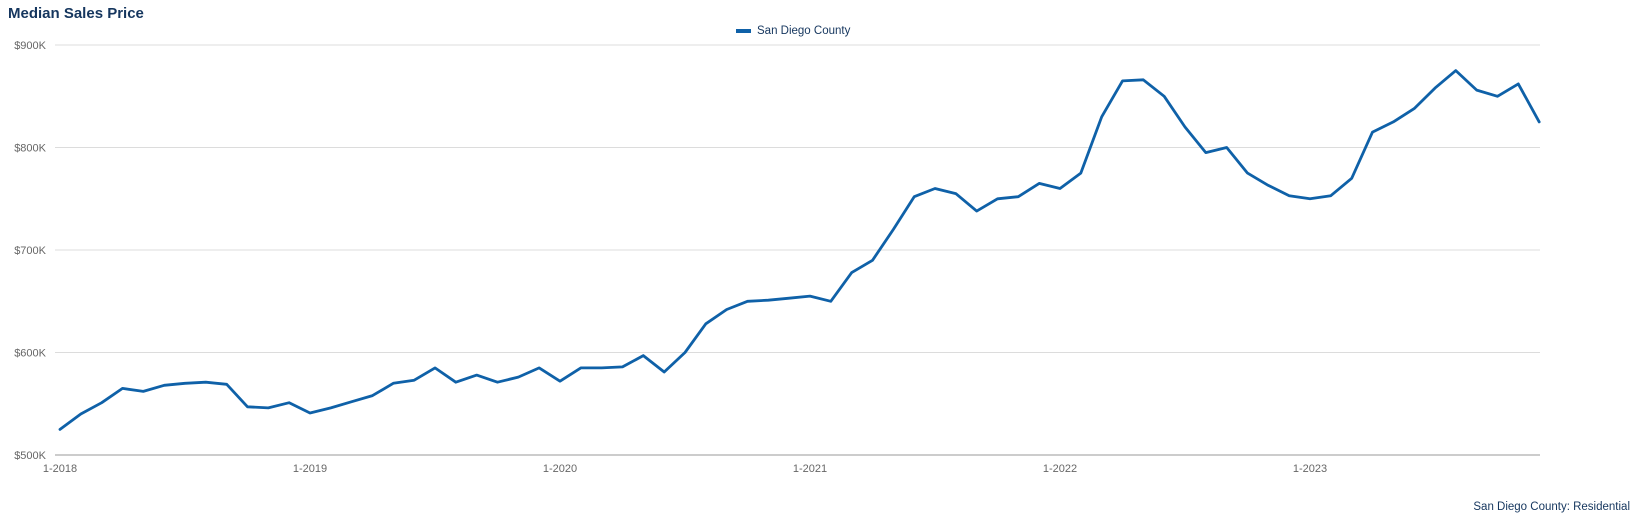 This screenshot has height=515, width=1635. What do you see at coordinates (30, 456) in the screenshot?
I see `y-axis-tick-label: $500K` at bounding box center [30, 456].